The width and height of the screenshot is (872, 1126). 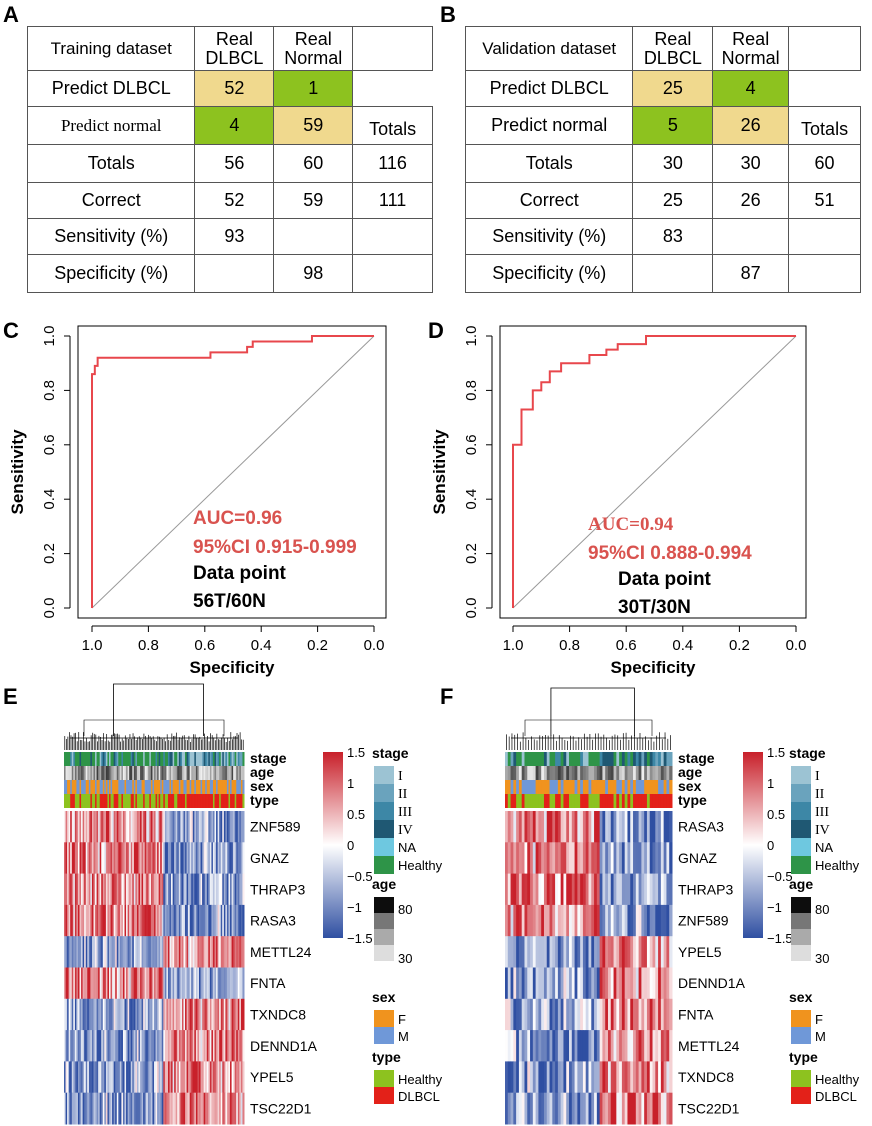 What do you see at coordinates (405, 909) in the screenshot?
I see `legend-label-age-high: 80` at bounding box center [405, 909].